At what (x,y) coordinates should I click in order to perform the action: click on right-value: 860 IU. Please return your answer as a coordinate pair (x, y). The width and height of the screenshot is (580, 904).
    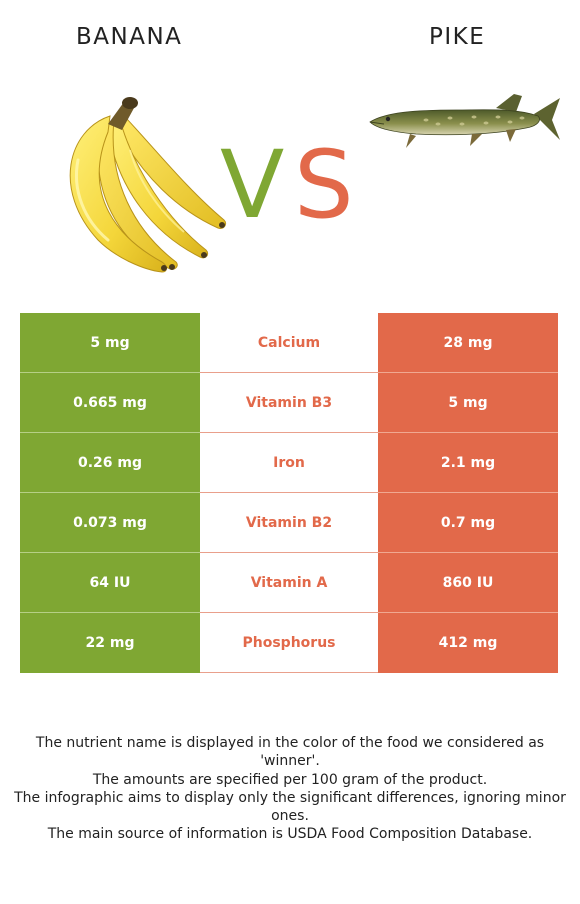
    Looking at the image, I should click on (468, 582).